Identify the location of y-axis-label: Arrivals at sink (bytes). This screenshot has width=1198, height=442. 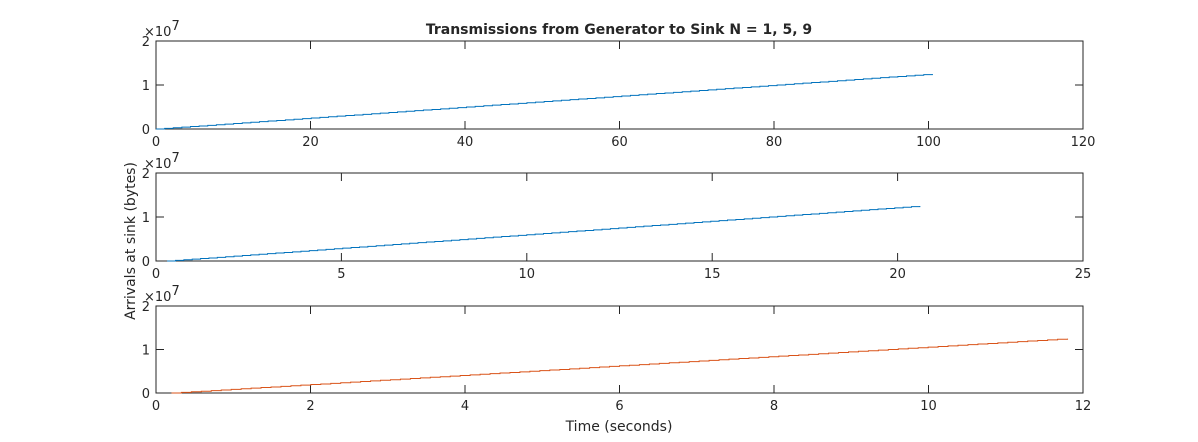
(131, 241).